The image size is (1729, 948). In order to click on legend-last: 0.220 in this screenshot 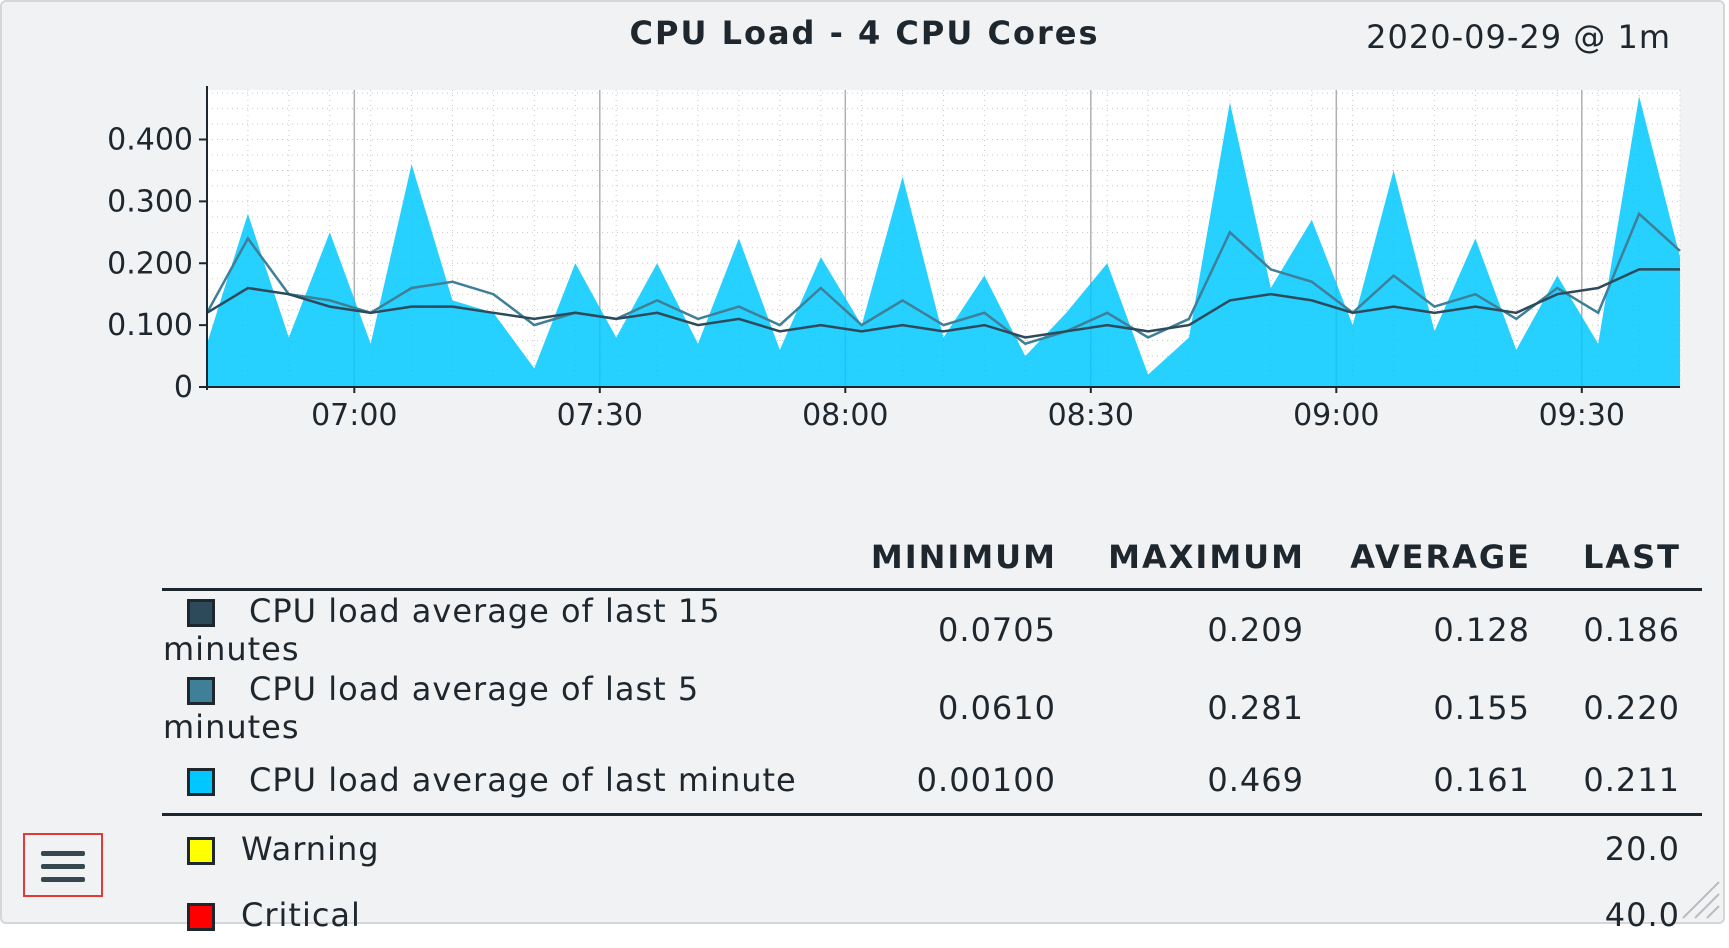, I will do `click(1606, 708)`.